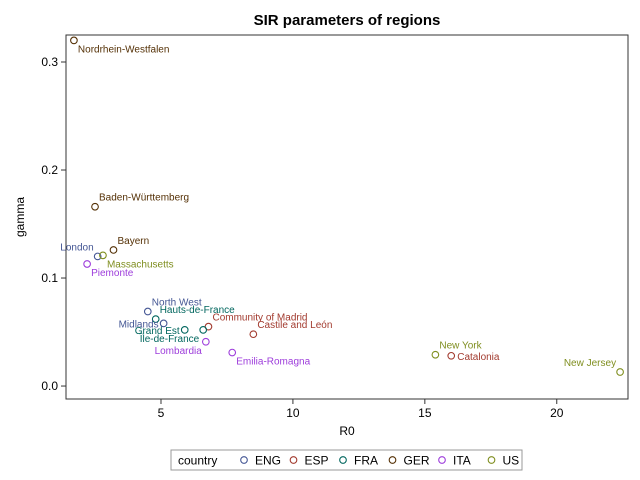  Describe the element at coordinates (417, 461) in the screenshot. I see `legend-entry-label: GER` at that location.